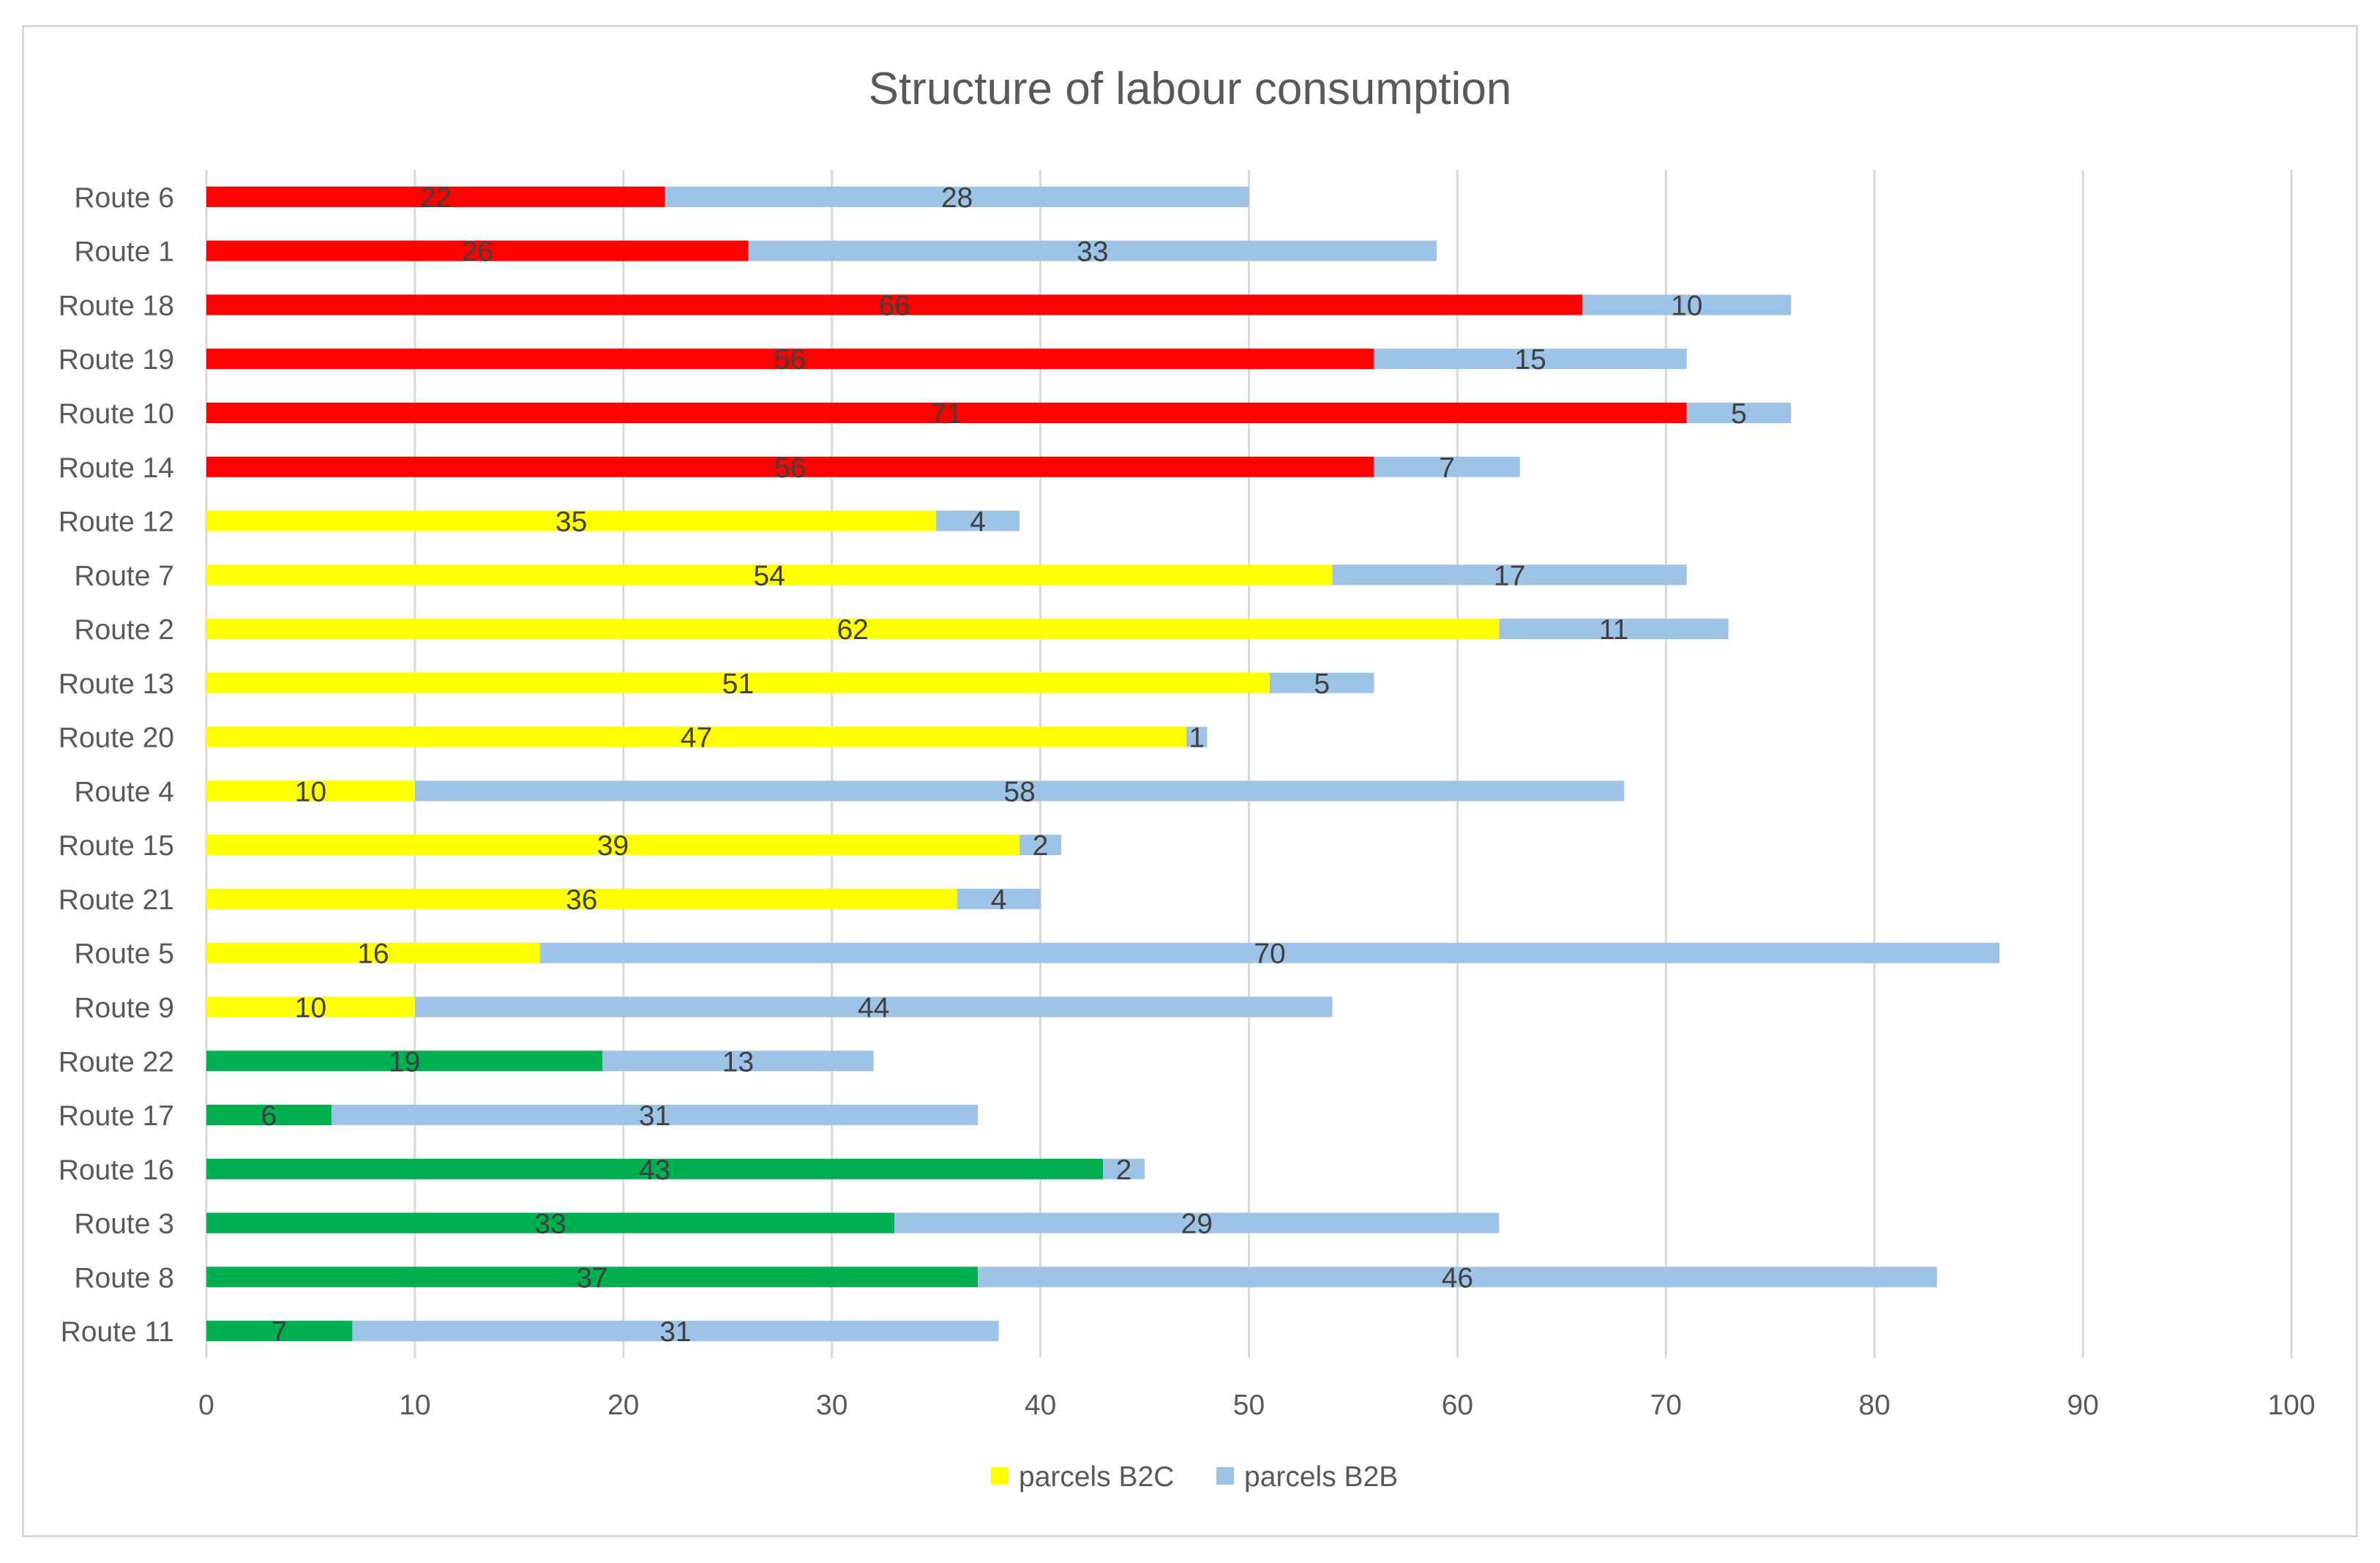 This screenshot has height=1563, width=2380. What do you see at coordinates (206, 1405) in the screenshot?
I see `x-tick-label: 0` at bounding box center [206, 1405].